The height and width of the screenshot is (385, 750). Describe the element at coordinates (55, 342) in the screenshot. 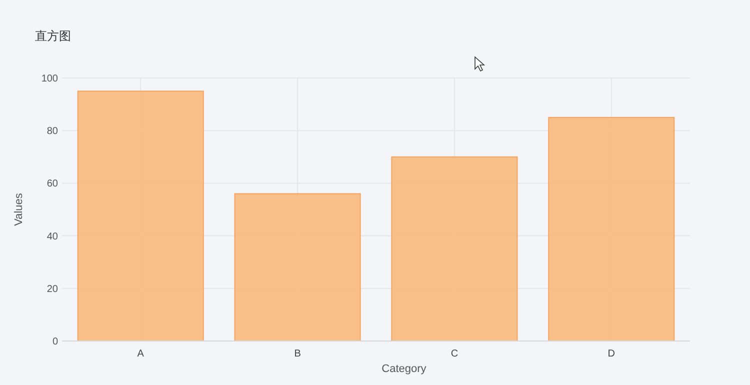

I see `y-tick-label: 0` at that location.